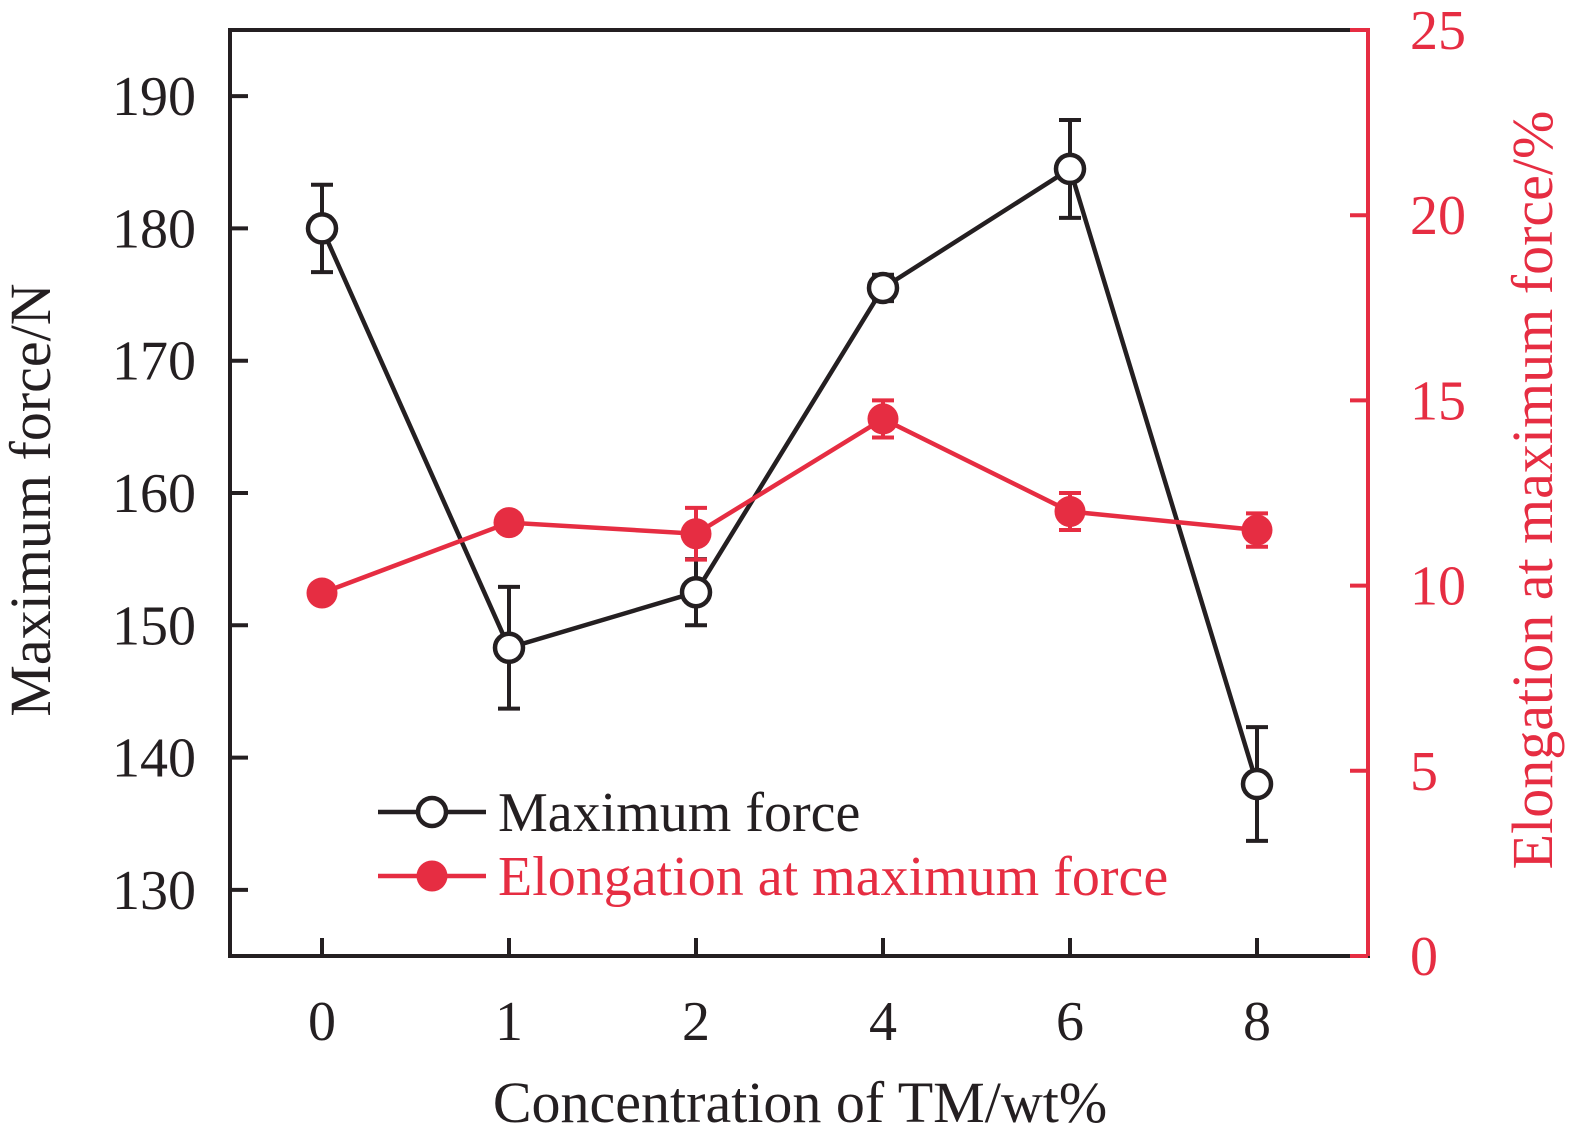 The width and height of the screenshot is (1575, 1147). What do you see at coordinates (432, 812) in the screenshot?
I see `open-circle-icon` at bounding box center [432, 812].